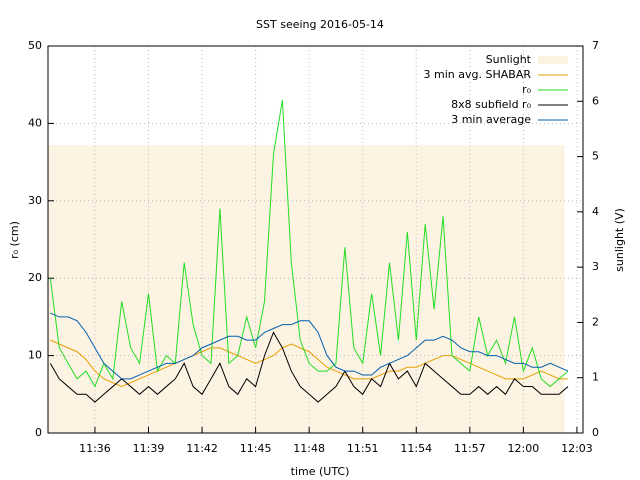 This screenshot has width=640, height=480. What do you see at coordinates (595, 321) in the screenshot?
I see `y2-tick-label: 2` at bounding box center [595, 321].